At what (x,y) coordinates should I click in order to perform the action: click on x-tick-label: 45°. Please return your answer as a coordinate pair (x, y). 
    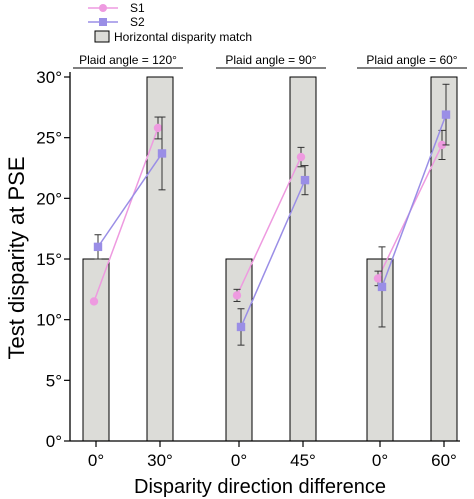
    Looking at the image, I should click on (303, 460).